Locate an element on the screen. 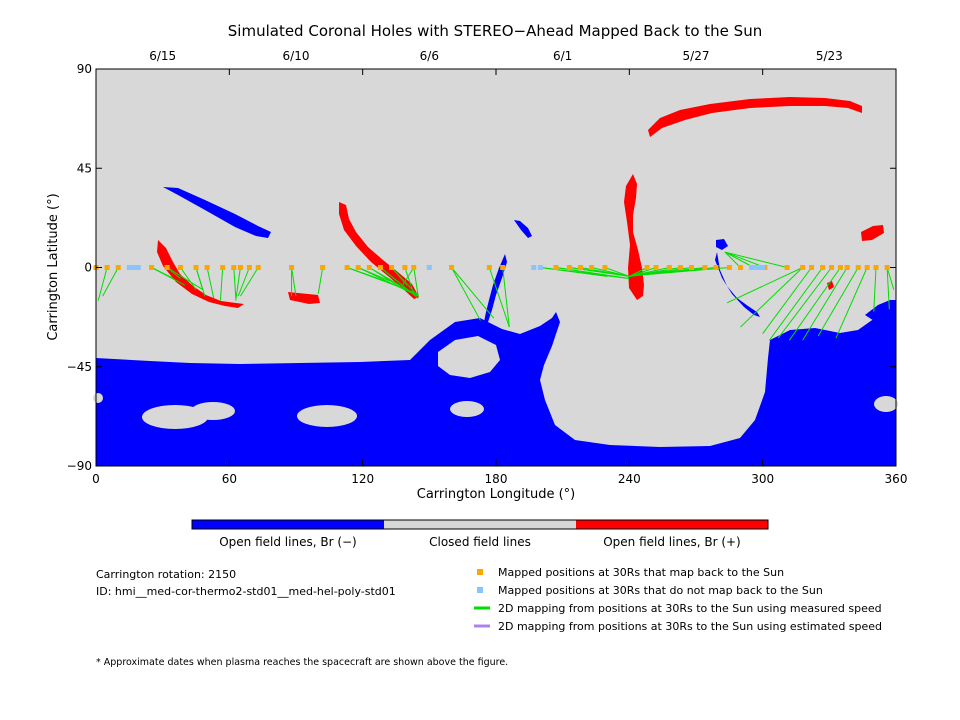  mapped-markers is located at coordinates (491, 267).